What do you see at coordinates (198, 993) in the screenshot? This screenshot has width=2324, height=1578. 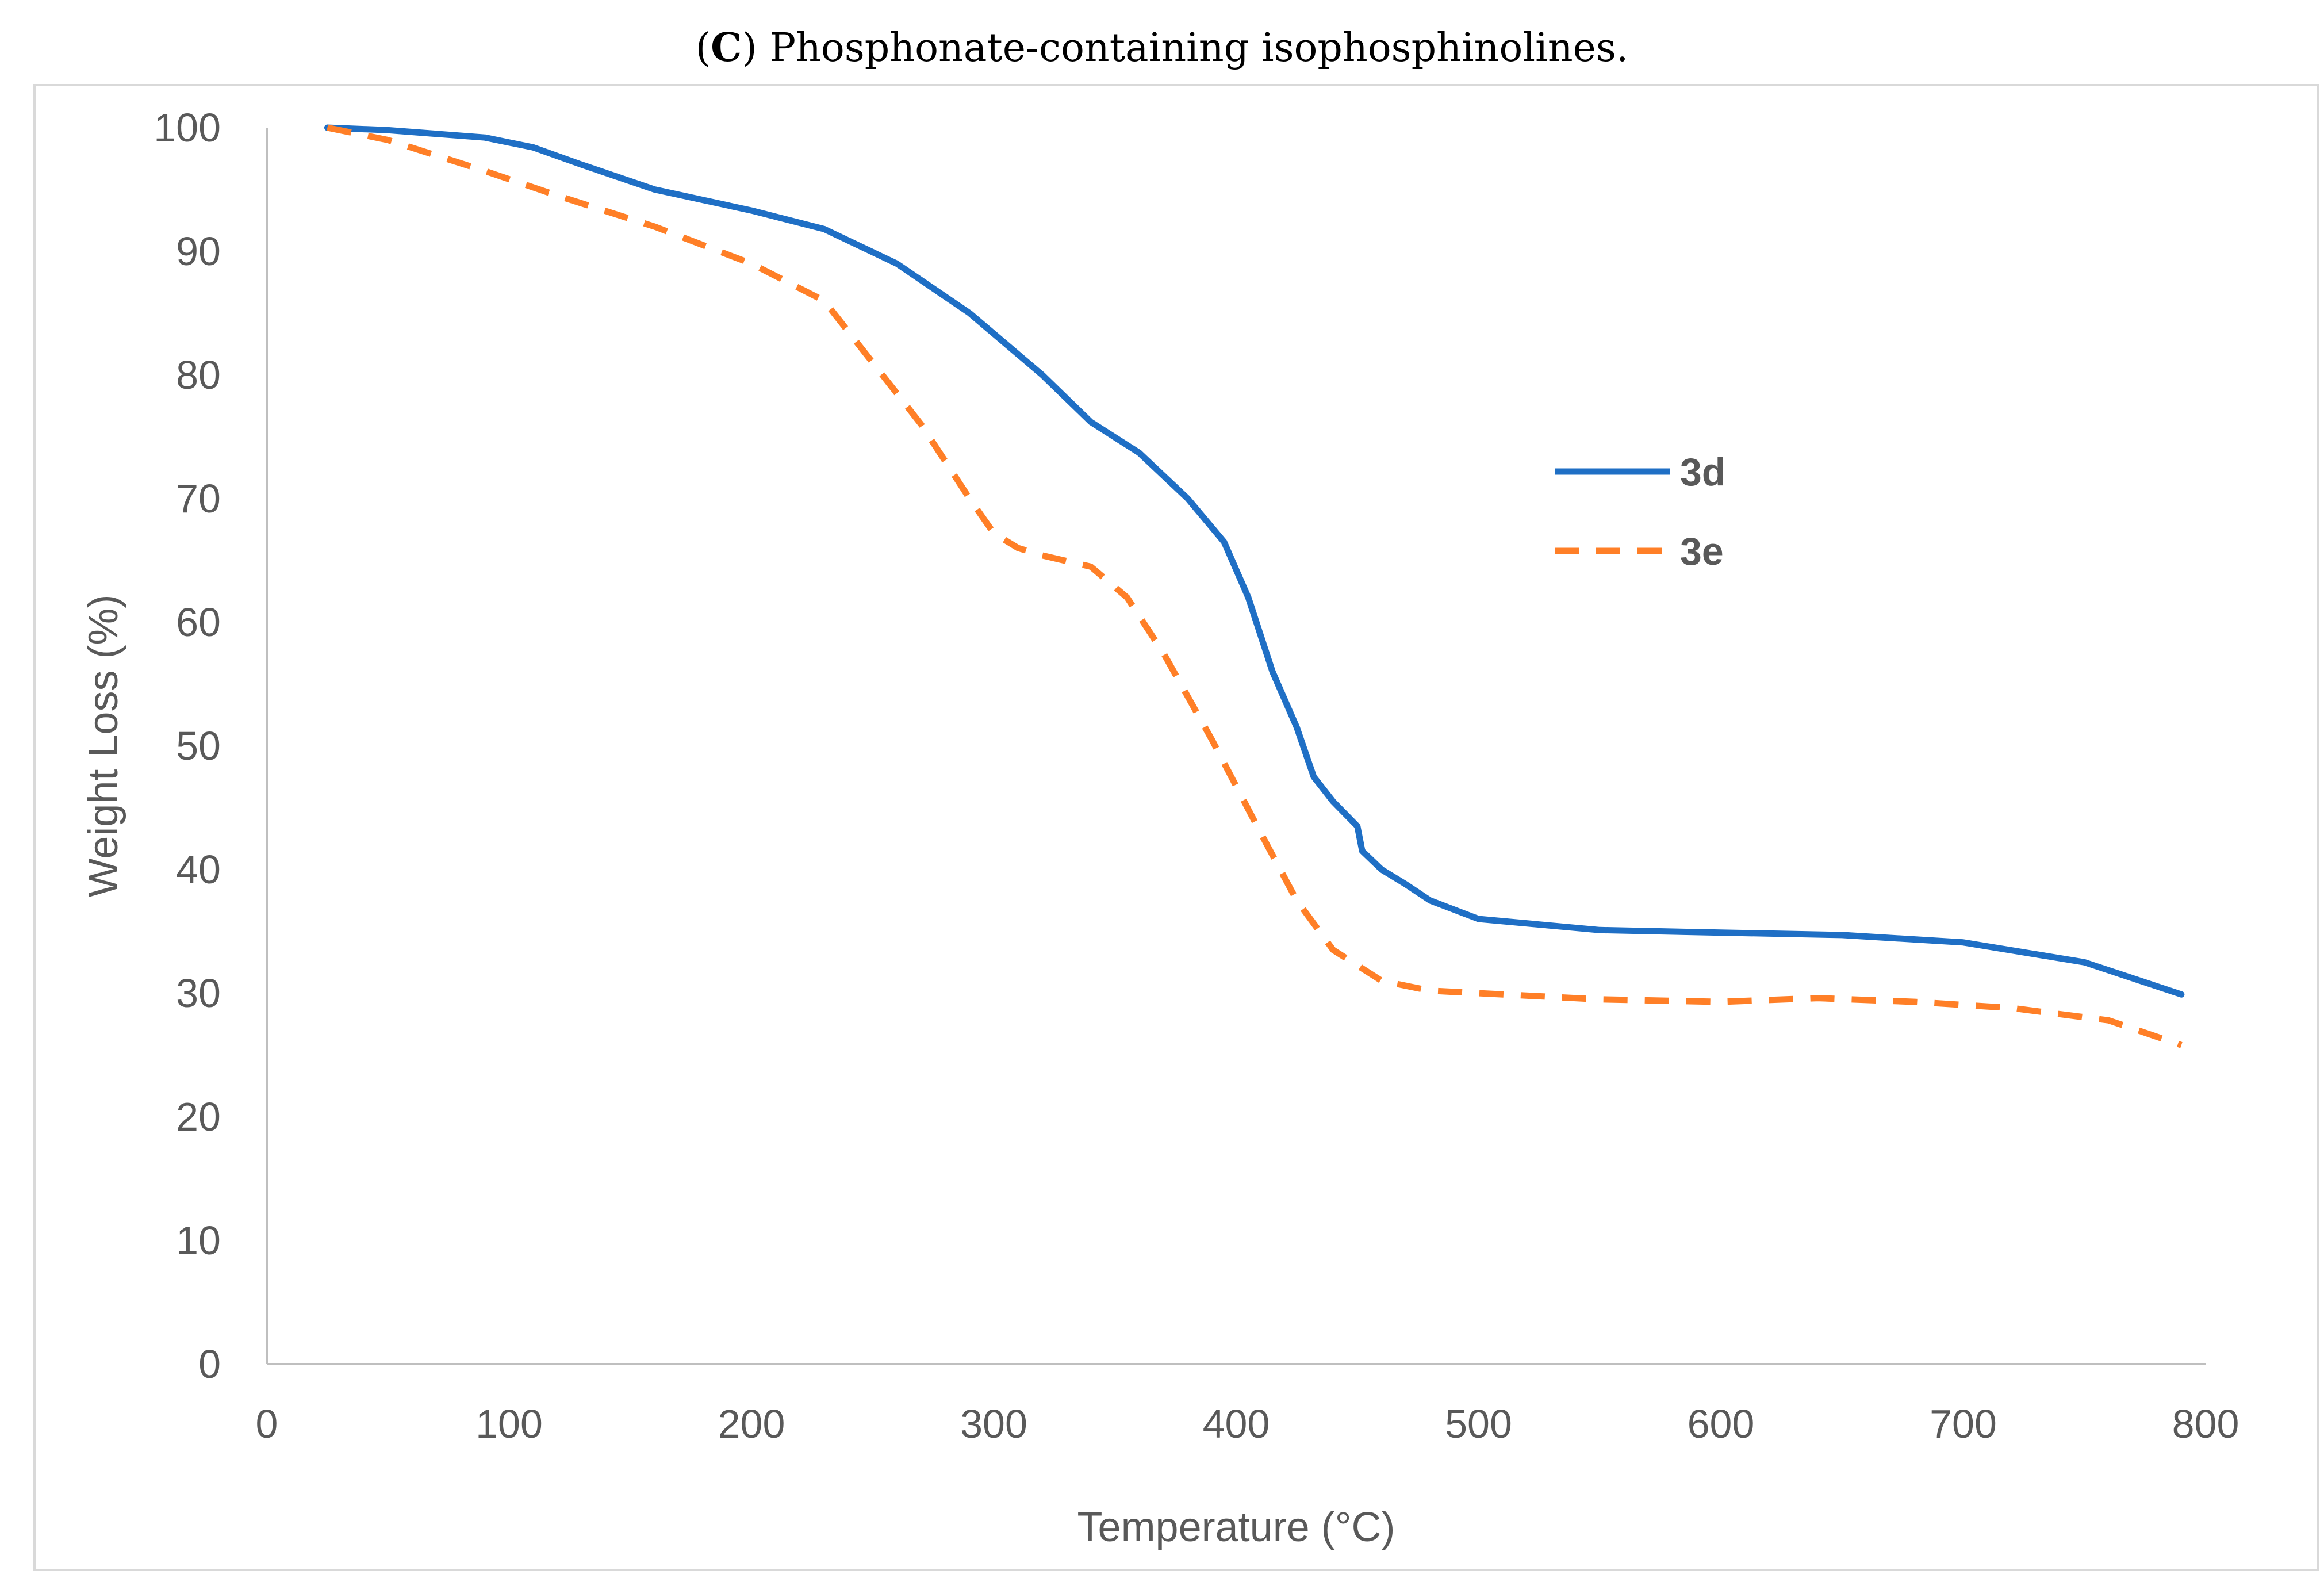 I see `y-tick-label: 30` at bounding box center [198, 993].